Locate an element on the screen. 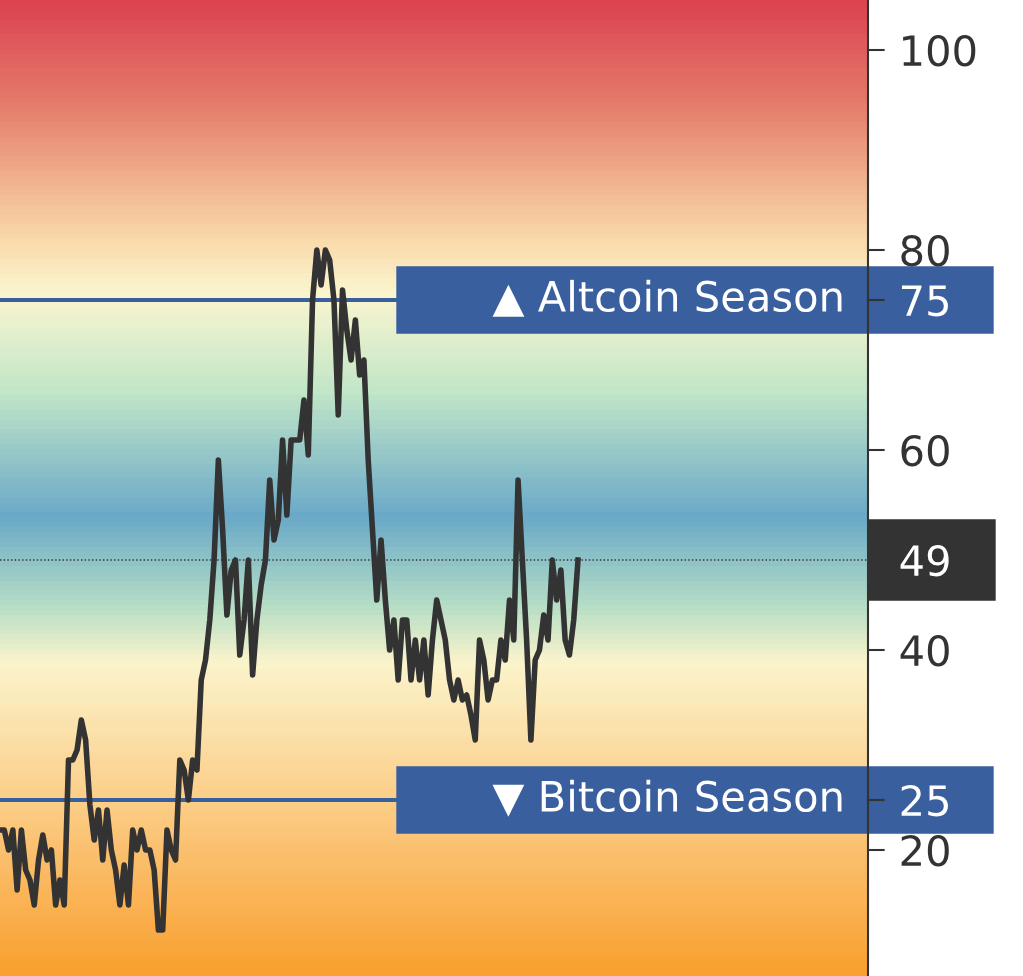 The width and height of the screenshot is (1023, 976). ref-line-label: ▲ Altcoin Season is located at coordinates (667, 298).